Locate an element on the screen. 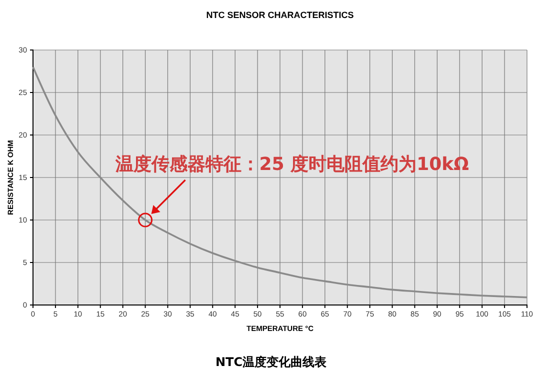  text: NTC温度变化曲线表 is located at coordinates (271, 362).